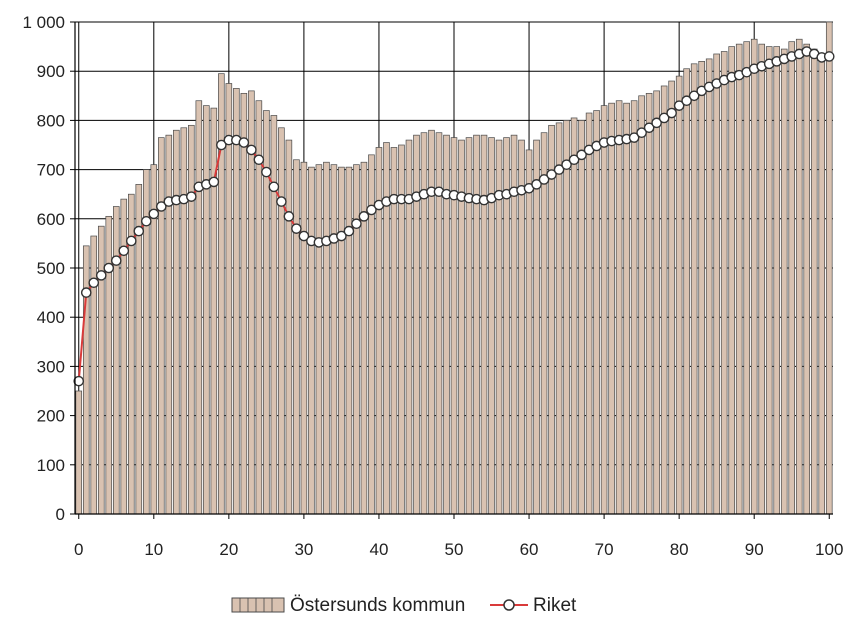 This screenshot has height=621, width=851. Describe the element at coordinates (604, 549) in the screenshot. I see `x-tick-label: 70` at that location.